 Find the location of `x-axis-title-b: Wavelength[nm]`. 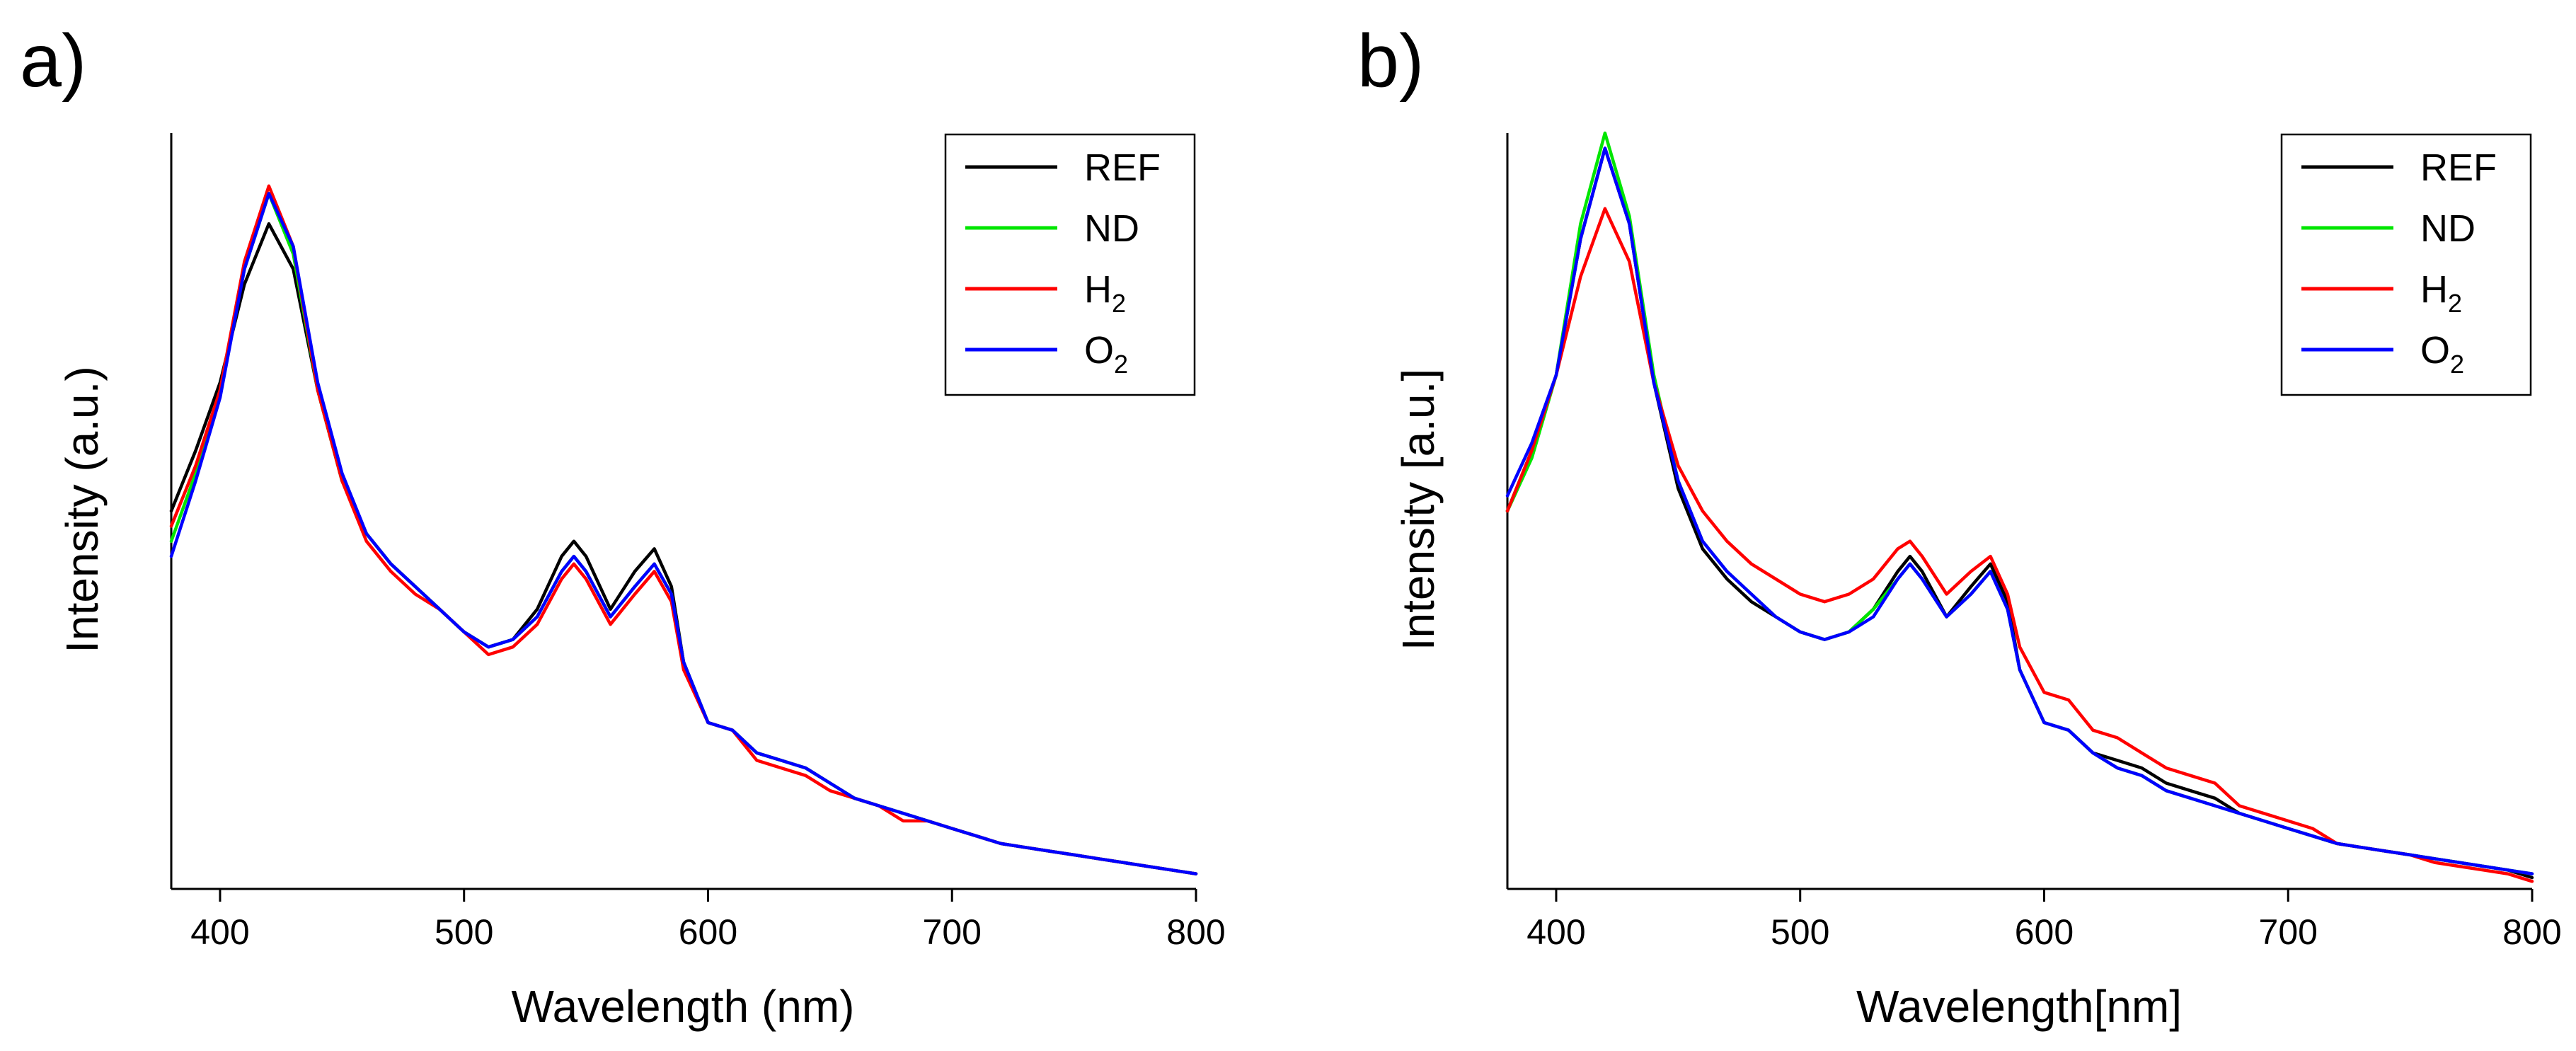

x-axis-title-b: Wavelength[nm] is located at coordinates (2019, 1007).